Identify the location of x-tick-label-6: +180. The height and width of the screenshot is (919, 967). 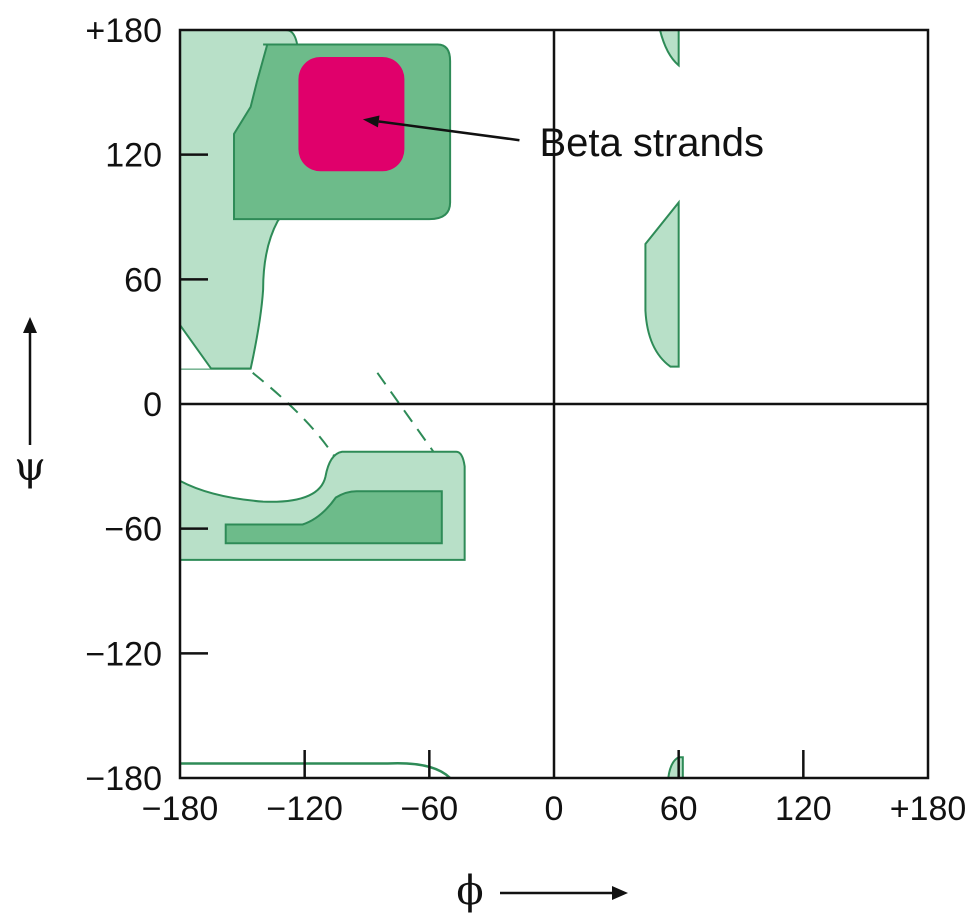
(928, 809).